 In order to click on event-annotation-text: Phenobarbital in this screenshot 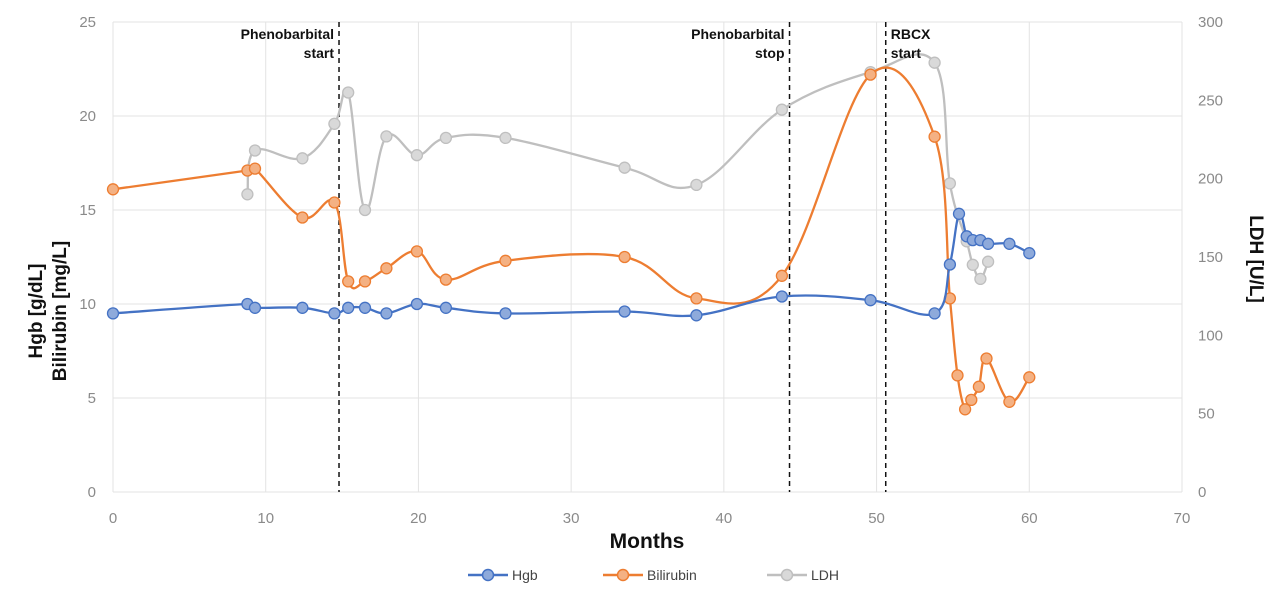, I will do `click(287, 34)`.